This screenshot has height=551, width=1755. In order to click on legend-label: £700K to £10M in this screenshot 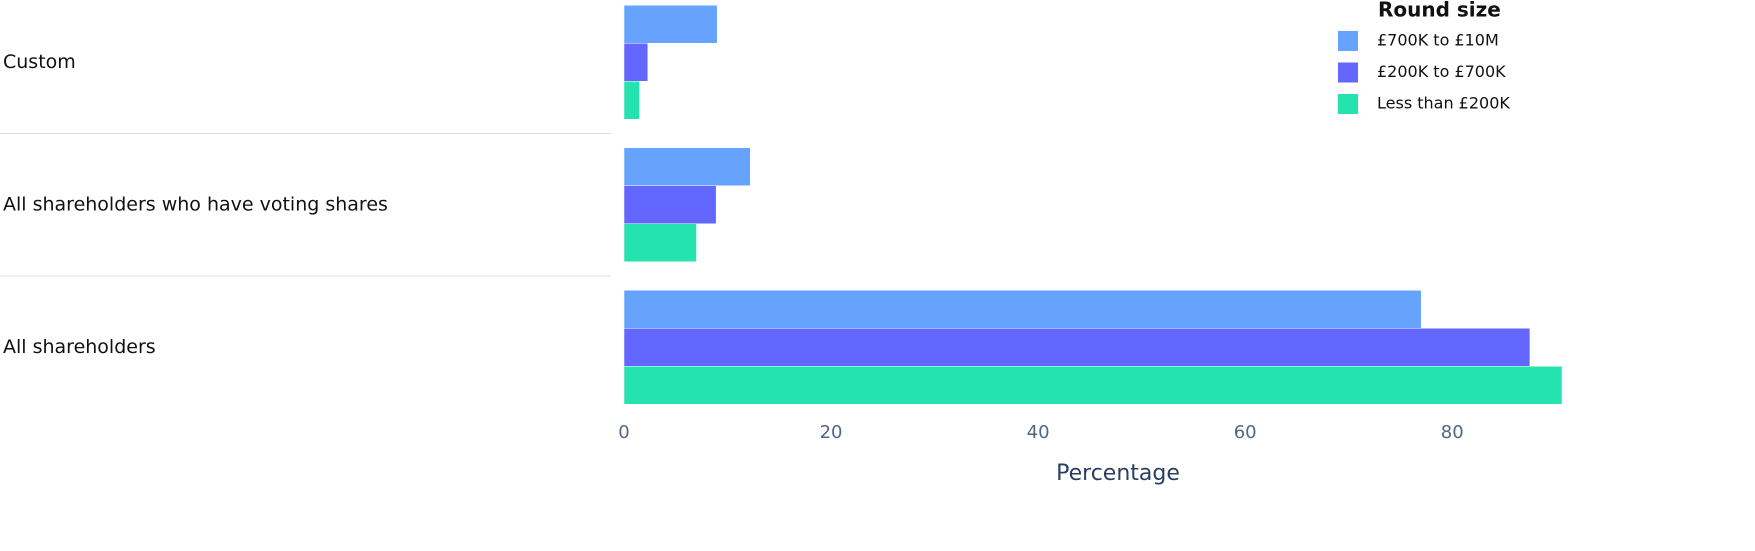, I will do `click(1438, 40)`.